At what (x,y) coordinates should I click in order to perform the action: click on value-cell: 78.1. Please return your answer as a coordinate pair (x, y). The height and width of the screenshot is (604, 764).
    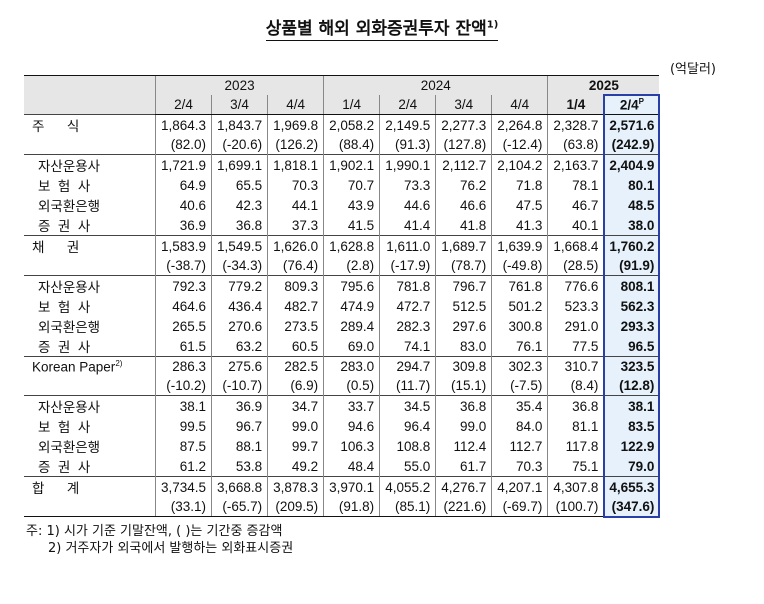
    Looking at the image, I should click on (575, 185).